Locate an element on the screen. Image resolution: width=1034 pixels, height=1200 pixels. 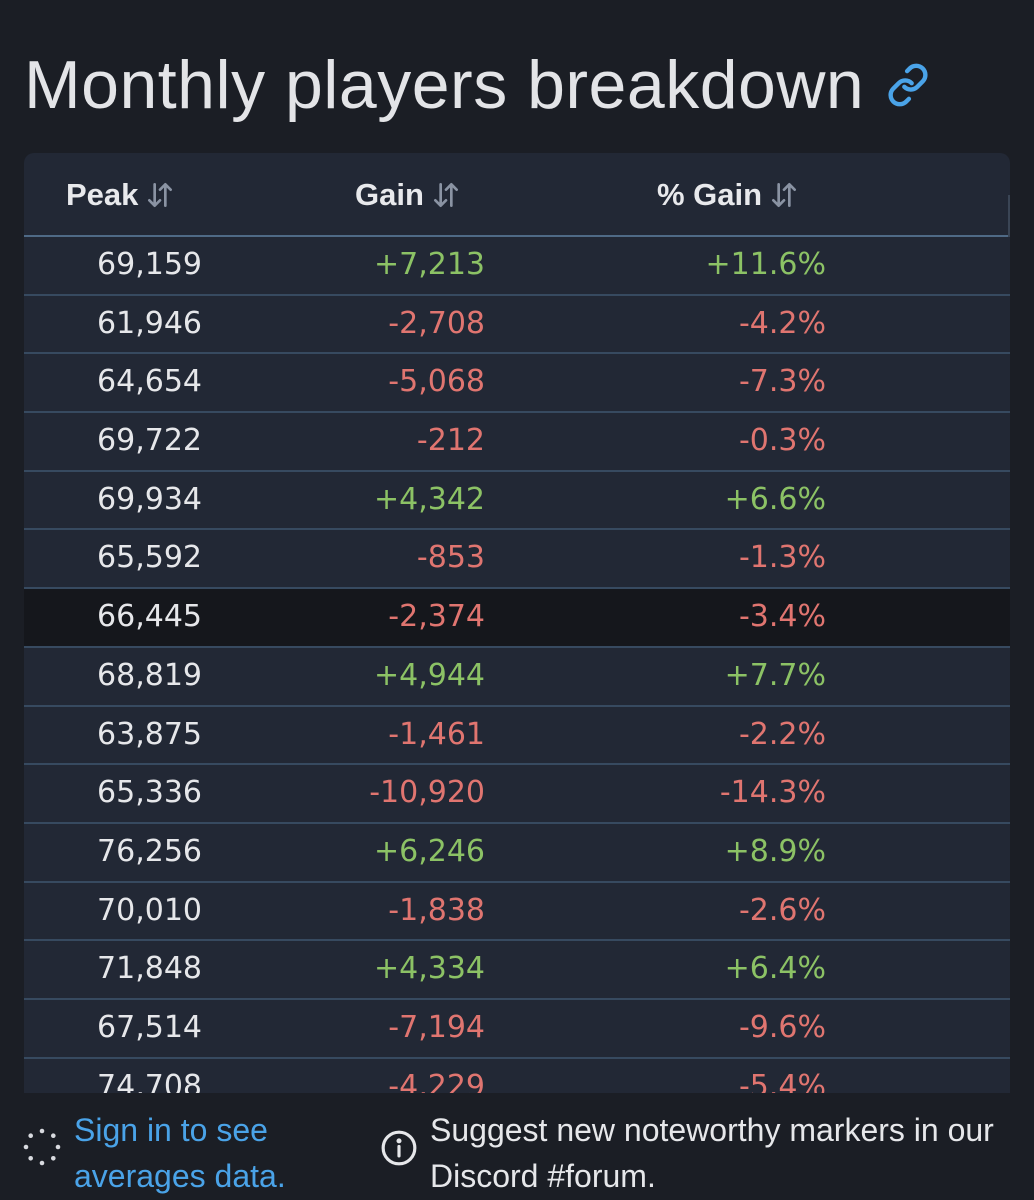
cell-peak: 69,722 is located at coordinates (149, 441).